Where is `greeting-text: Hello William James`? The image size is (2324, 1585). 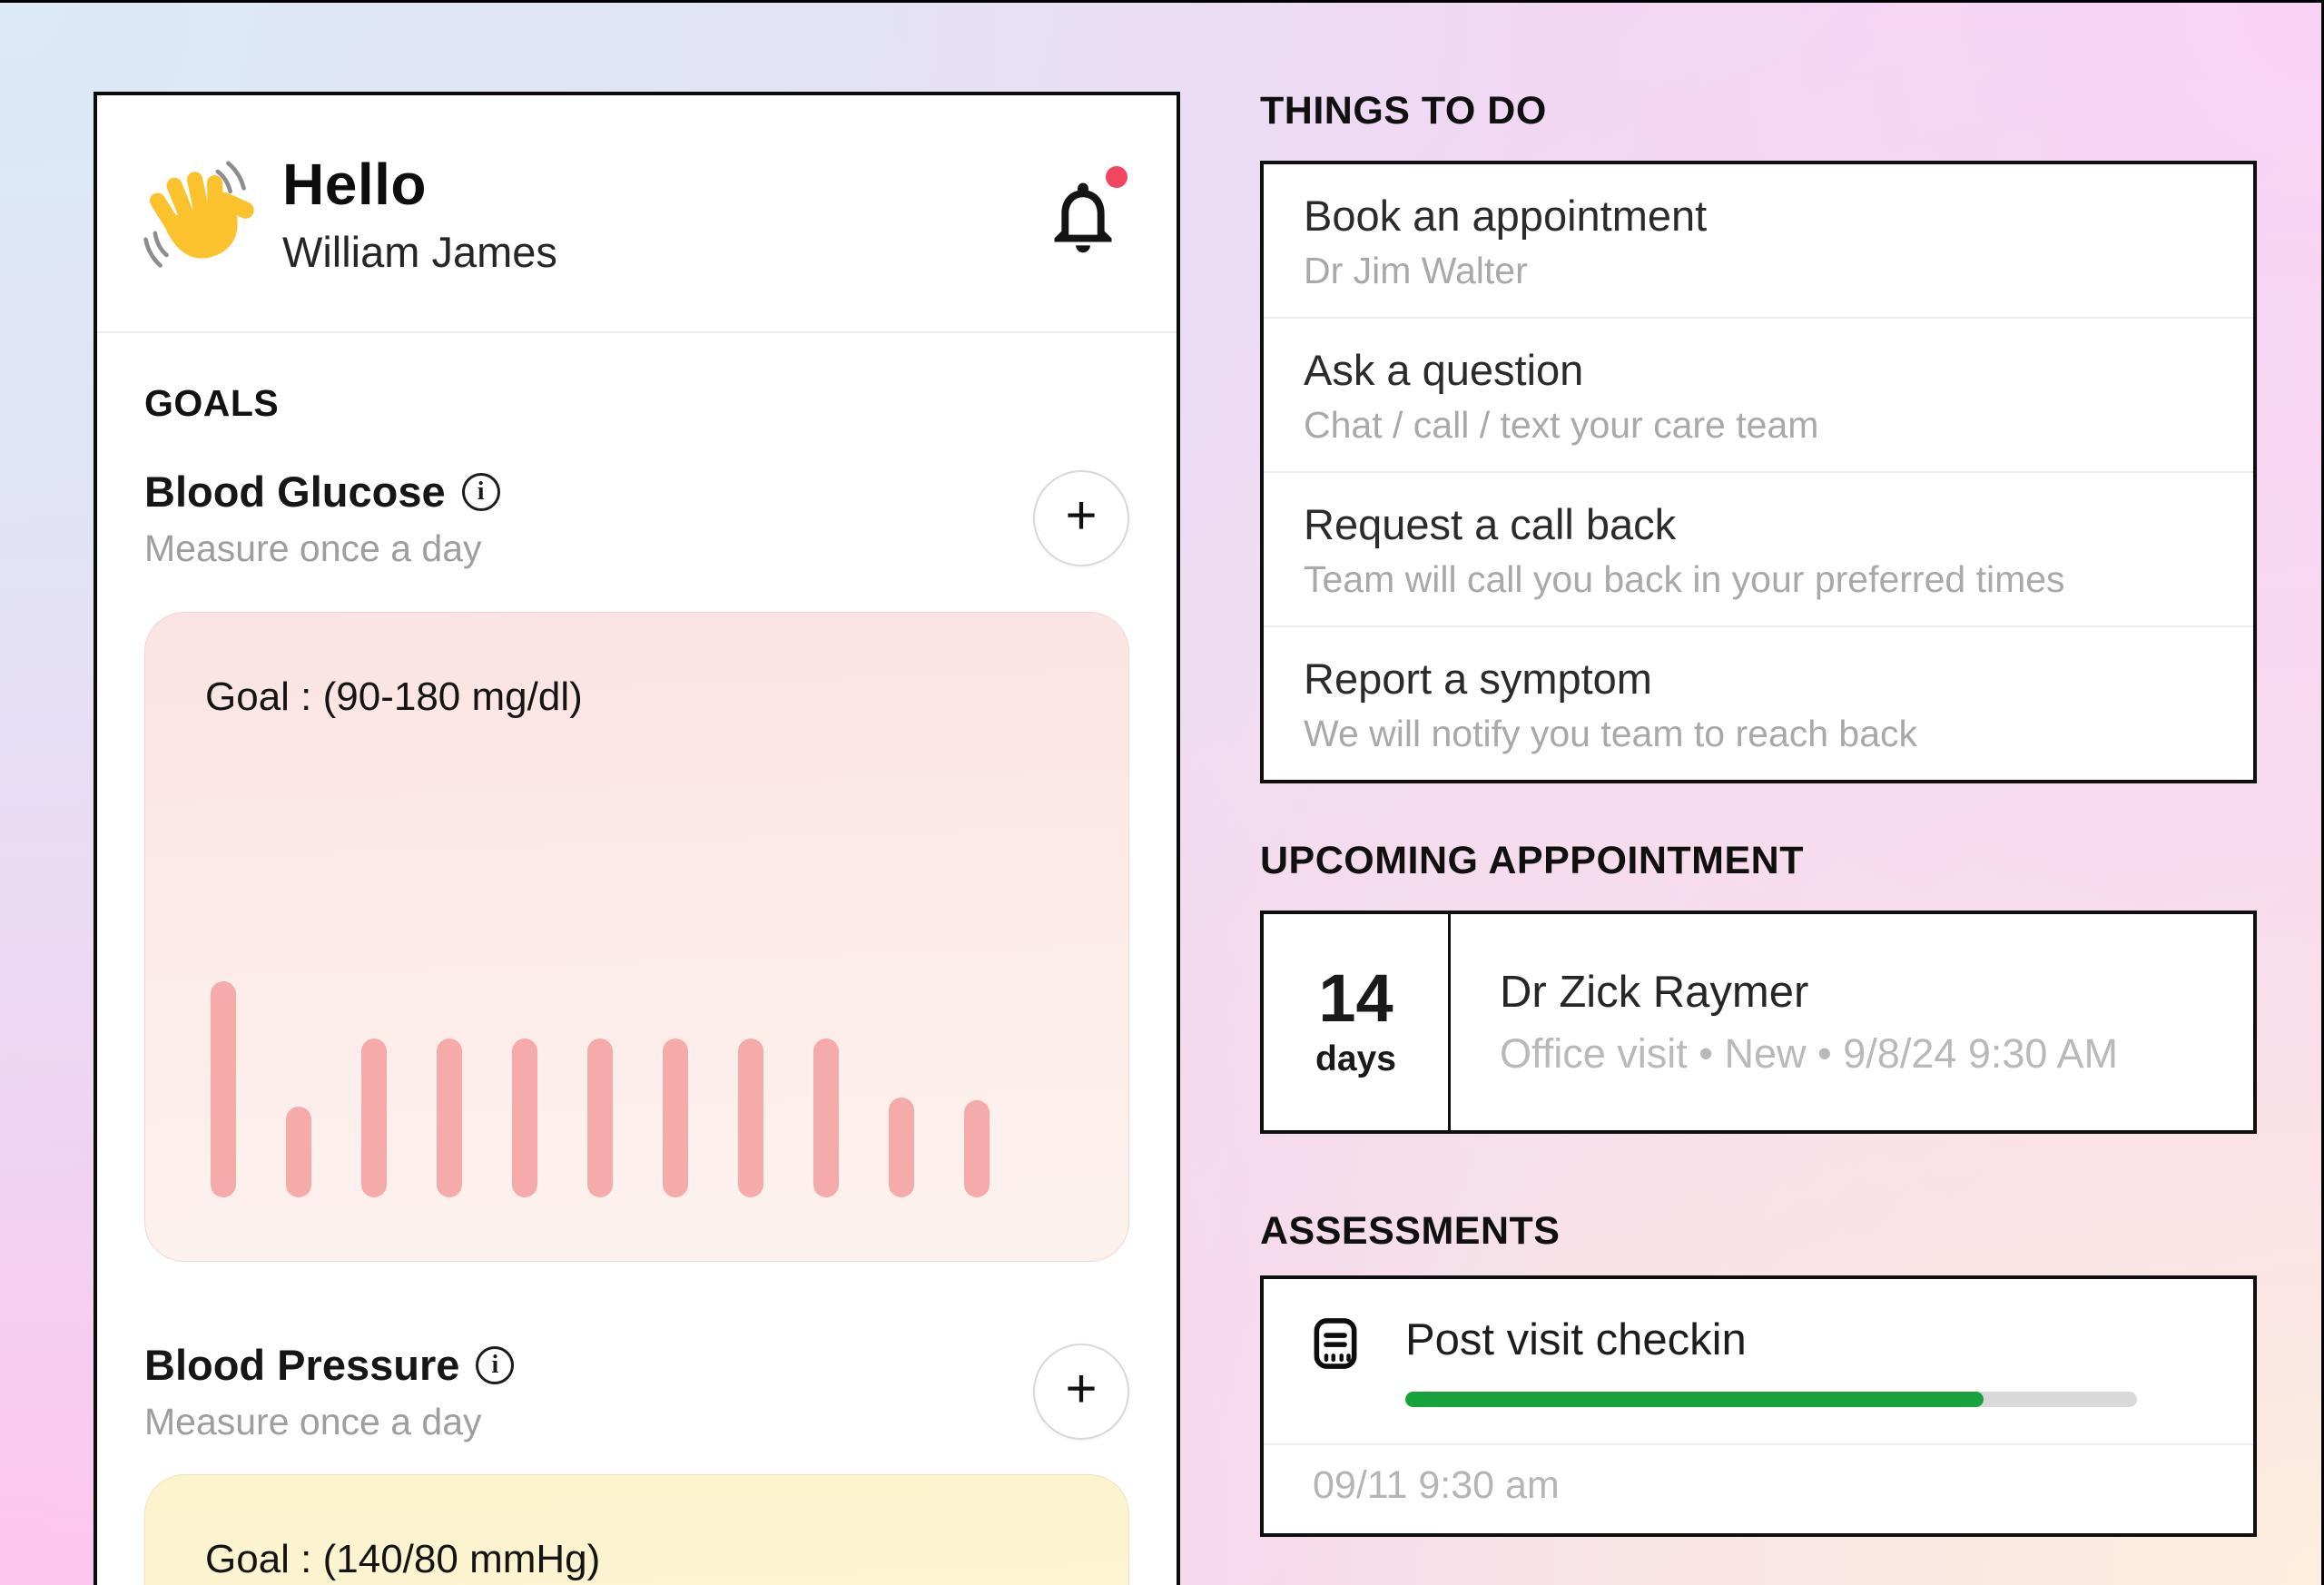
greeting-text: Hello William James is located at coordinates (419, 214).